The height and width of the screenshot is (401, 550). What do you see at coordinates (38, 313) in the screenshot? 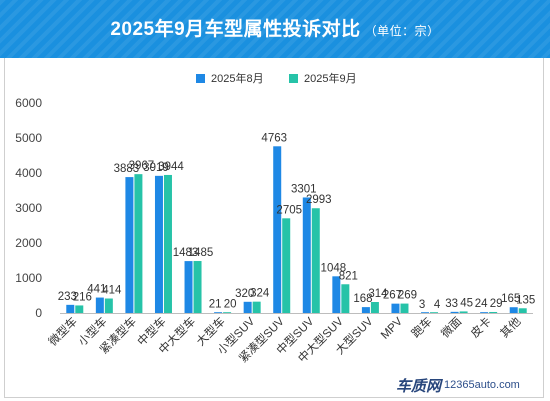
I see `y-tick-label: 0` at bounding box center [38, 313].